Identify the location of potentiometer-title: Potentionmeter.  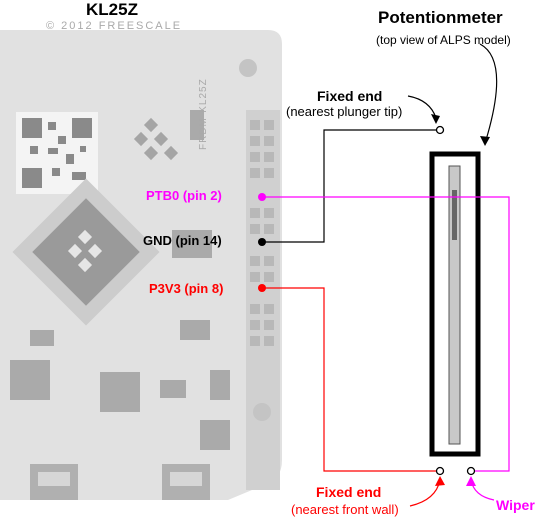
(440, 17).